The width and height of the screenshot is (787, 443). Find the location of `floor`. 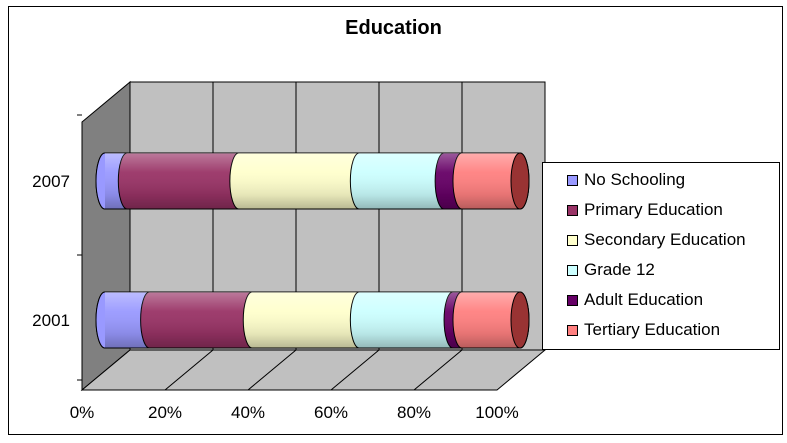

floor is located at coordinates (313, 370).